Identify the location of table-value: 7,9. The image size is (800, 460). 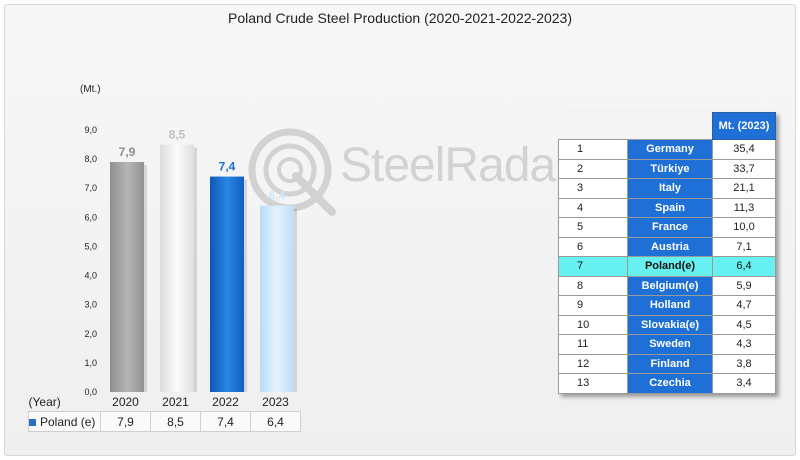
(125, 421).